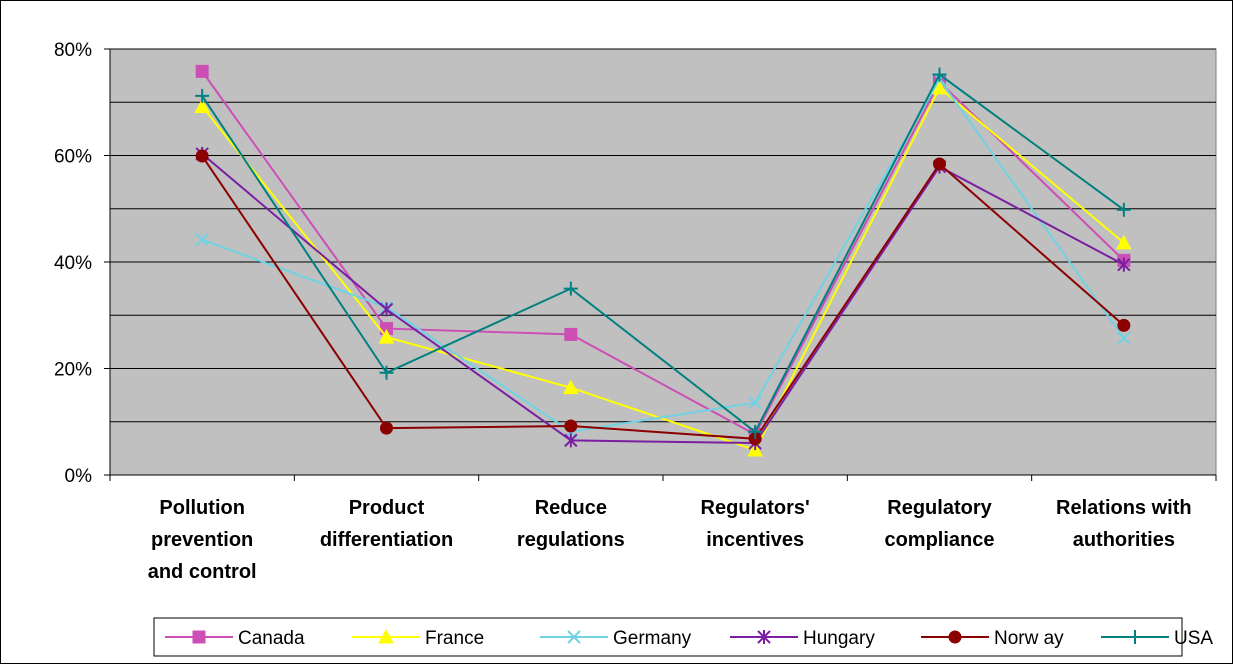  What do you see at coordinates (73, 263) in the screenshot?
I see `y-tick-label: 40%` at bounding box center [73, 263].